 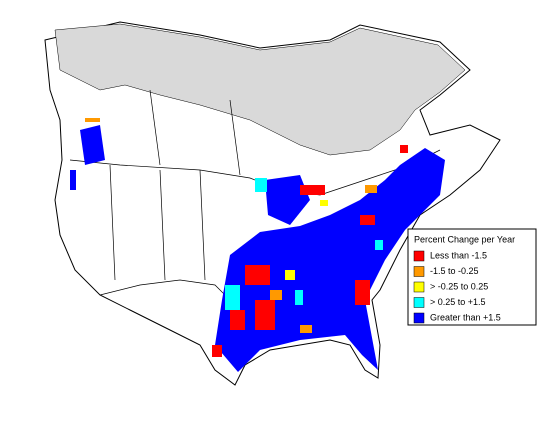 I want to click on border, so click(x=175, y=185).